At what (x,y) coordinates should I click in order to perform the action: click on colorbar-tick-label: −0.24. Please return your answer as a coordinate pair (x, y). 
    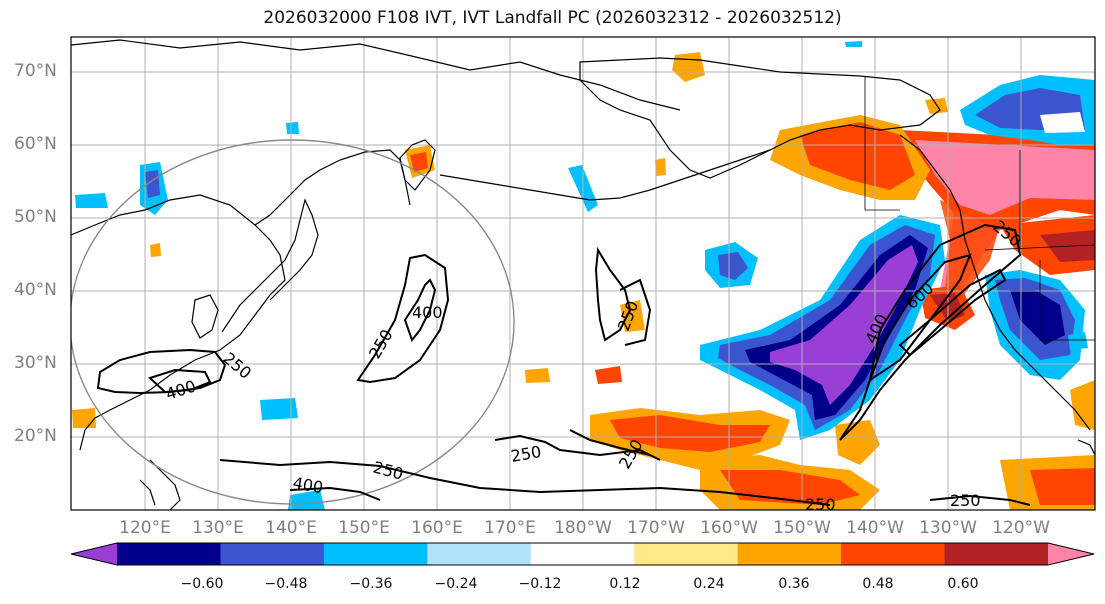
    Looking at the image, I should click on (456, 584).